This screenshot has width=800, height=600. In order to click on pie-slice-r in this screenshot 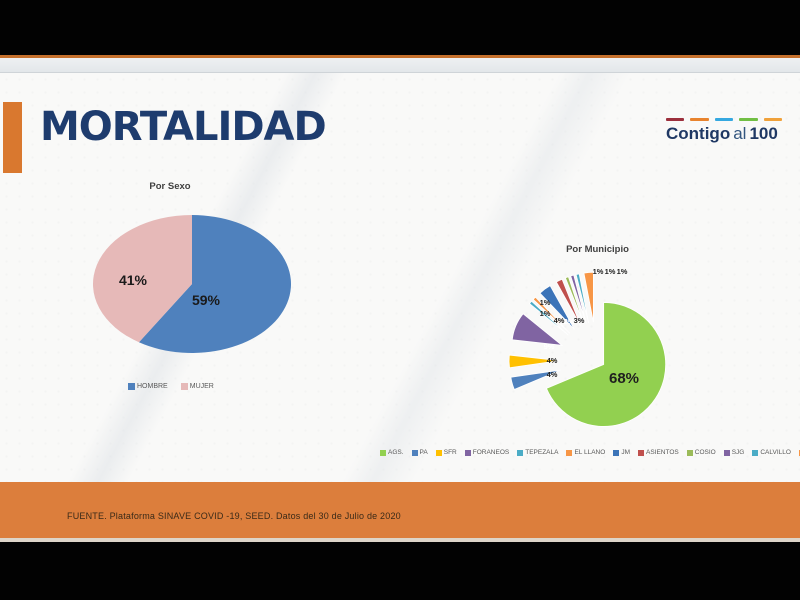, I will do `click(588, 297)`.